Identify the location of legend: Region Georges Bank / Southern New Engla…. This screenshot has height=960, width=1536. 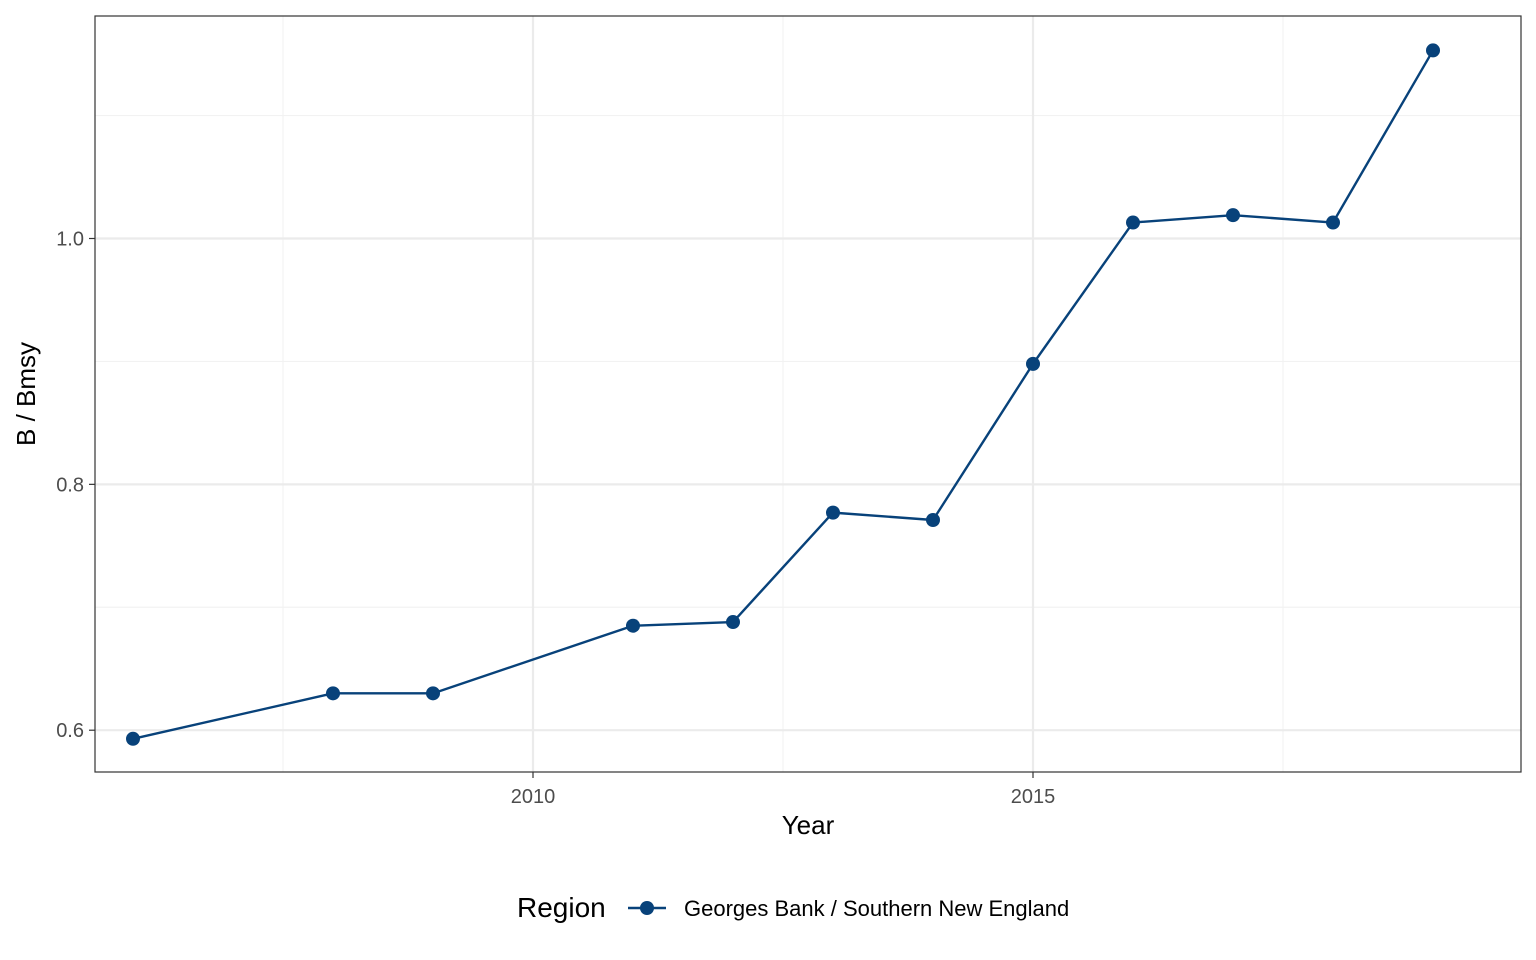
(793, 907).